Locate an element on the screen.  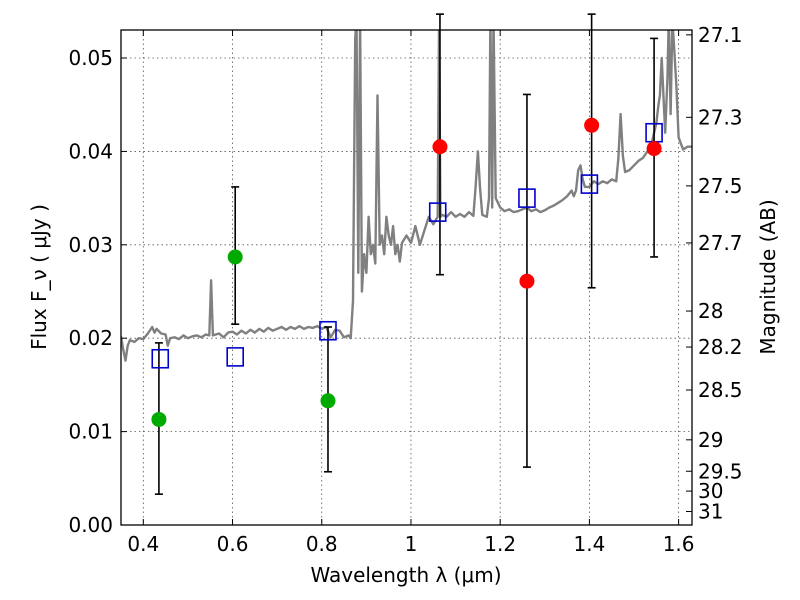
x-tick-label: 1.4 is located at coordinates (589, 544).